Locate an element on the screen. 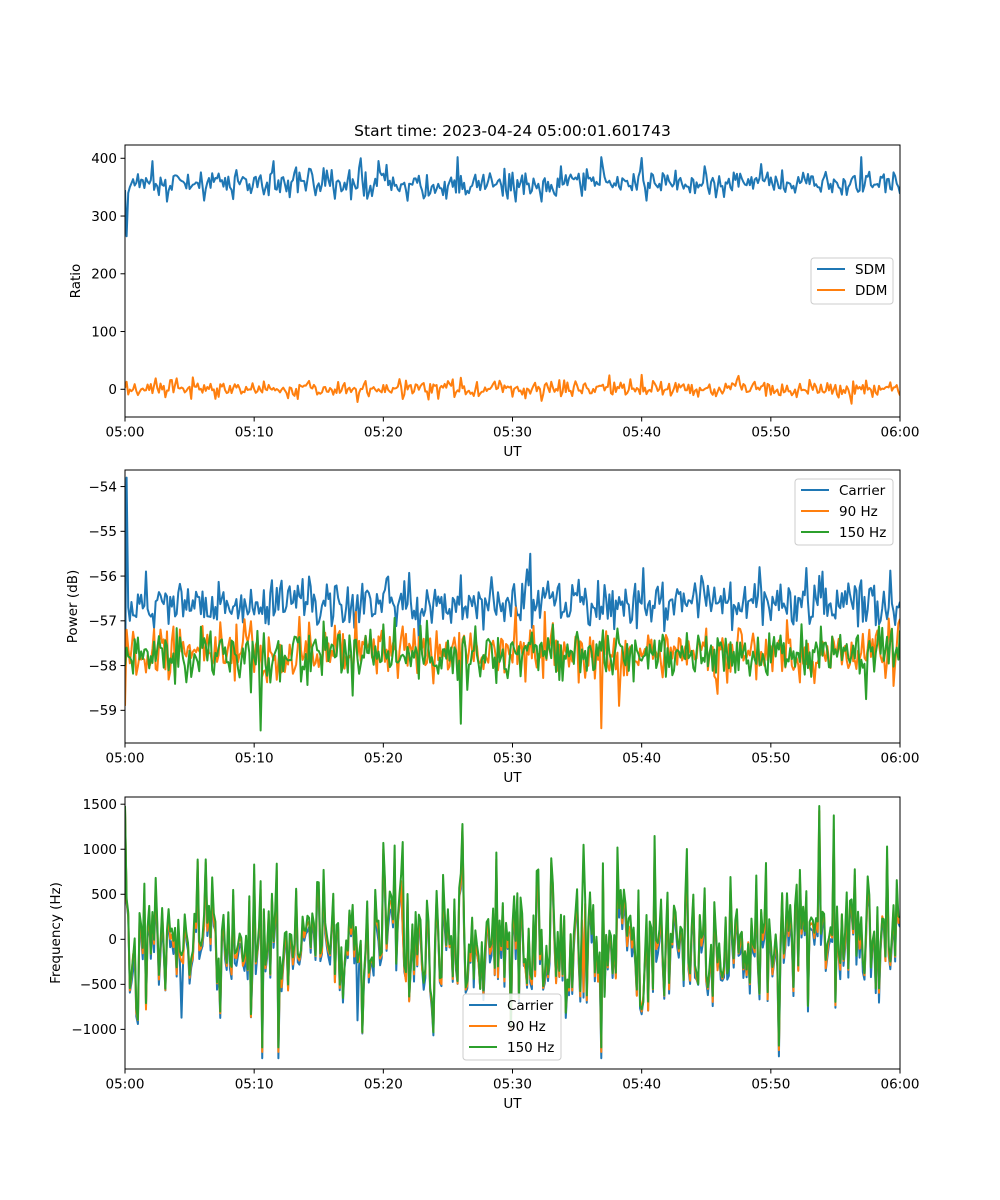 The width and height of the screenshot is (1000, 1200). chart-title: Start time: 2023-04-24 05:00:01.601743 is located at coordinates (512, 131).